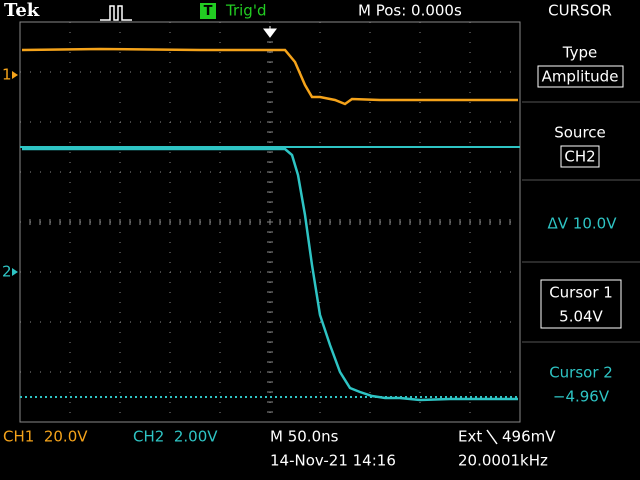 Image resolution: width=640 pixels, height=480 pixels. What do you see at coordinates (503, 461) in the screenshot?
I see `frequency: 20.0001kHz` at bounding box center [503, 461].